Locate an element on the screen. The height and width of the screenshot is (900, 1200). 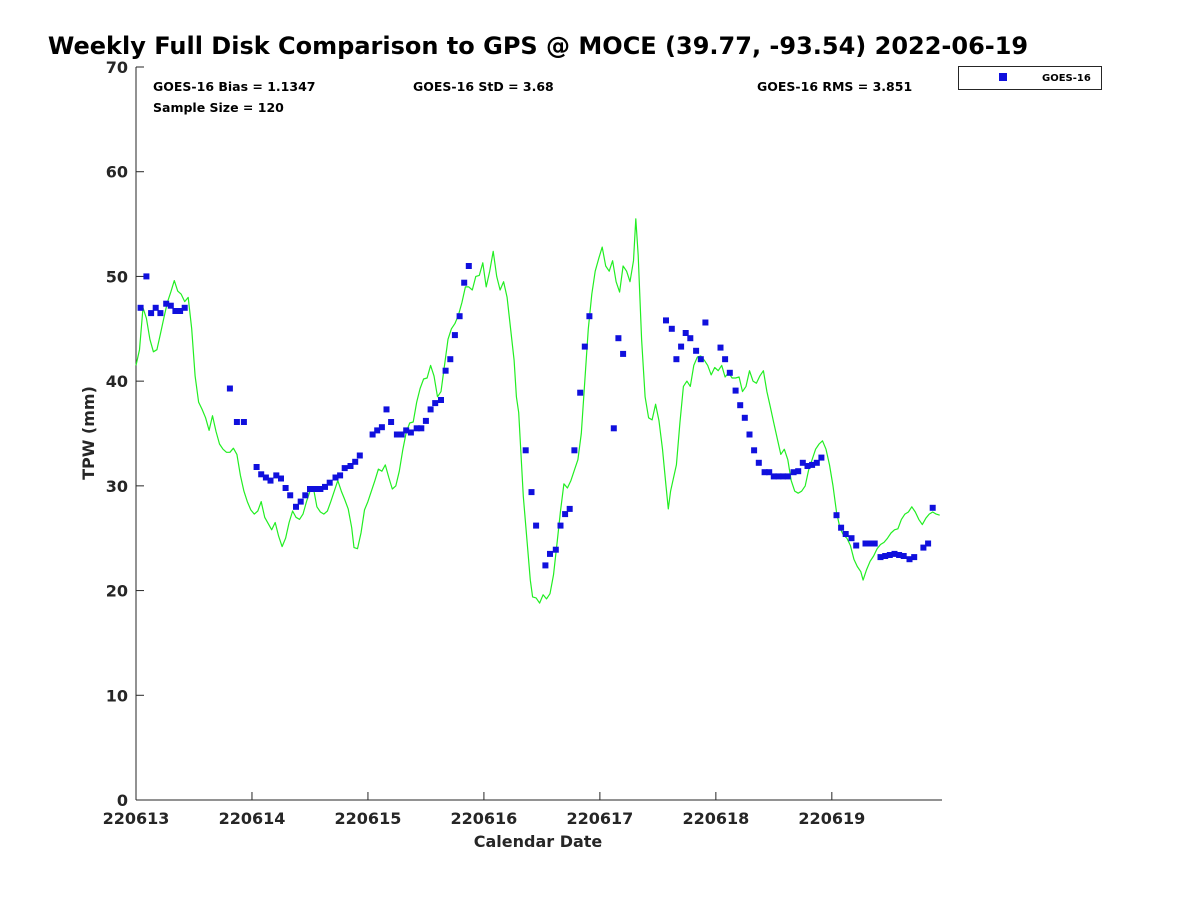
y-tick-label: 40 is located at coordinates (117, 381).